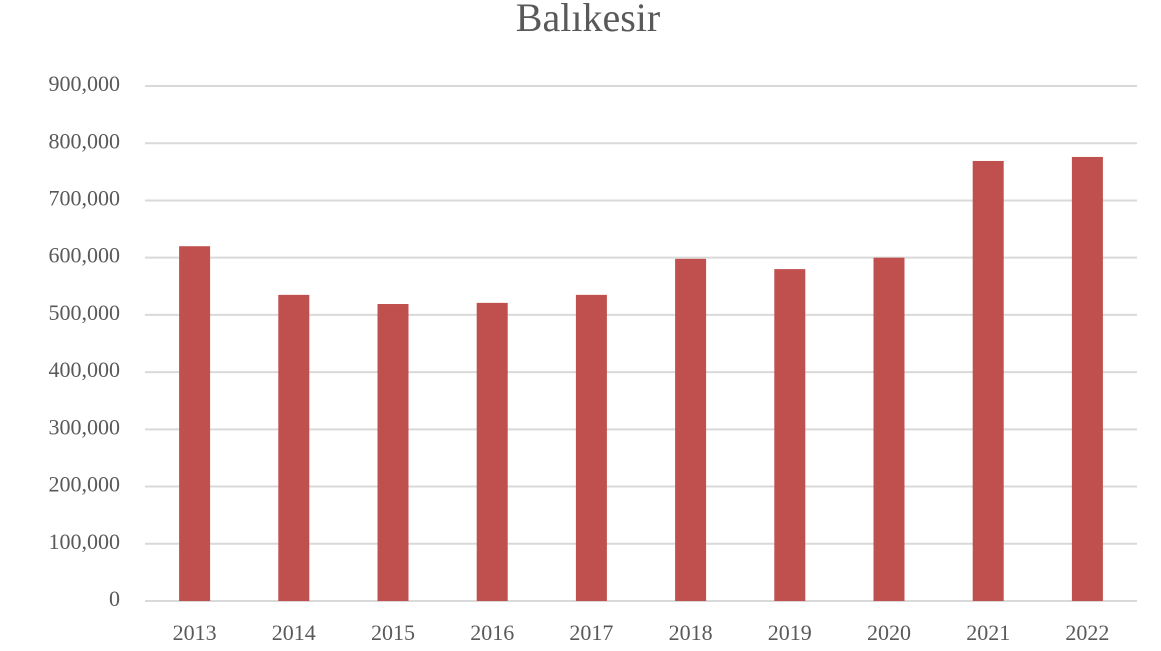 The image size is (1161, 651). What do you see at coordinates (114, 598) in the screenshot?
I see `y-tick-label: 0` at bounding box center [114, 598].